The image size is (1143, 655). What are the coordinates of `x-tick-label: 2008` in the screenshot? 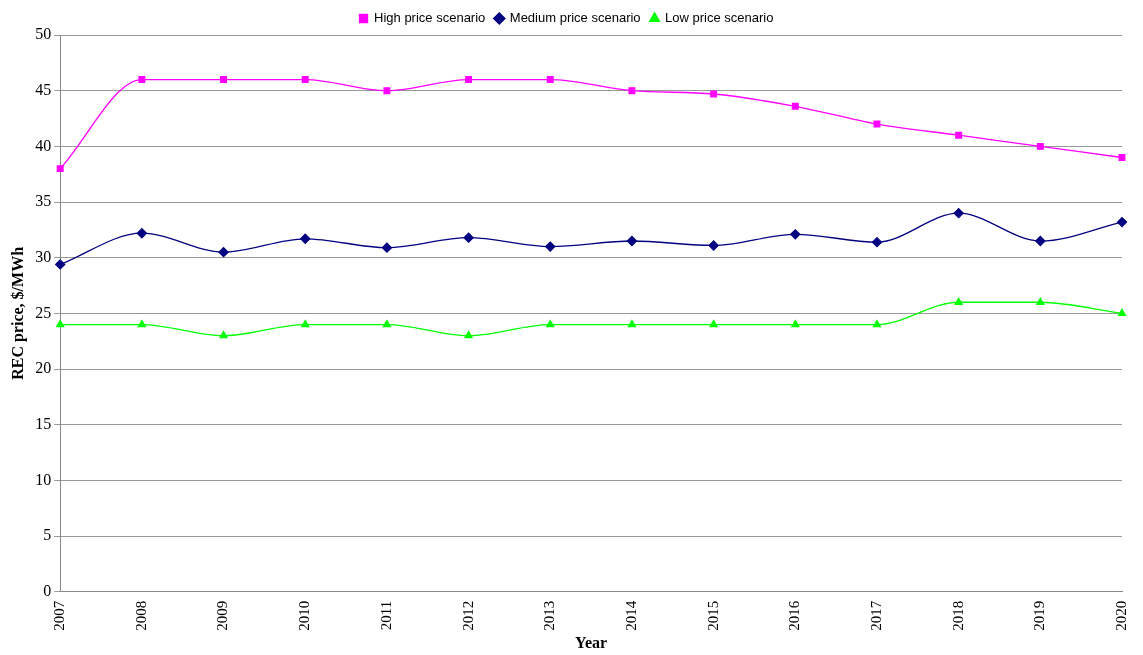 It's located at (140, 615).